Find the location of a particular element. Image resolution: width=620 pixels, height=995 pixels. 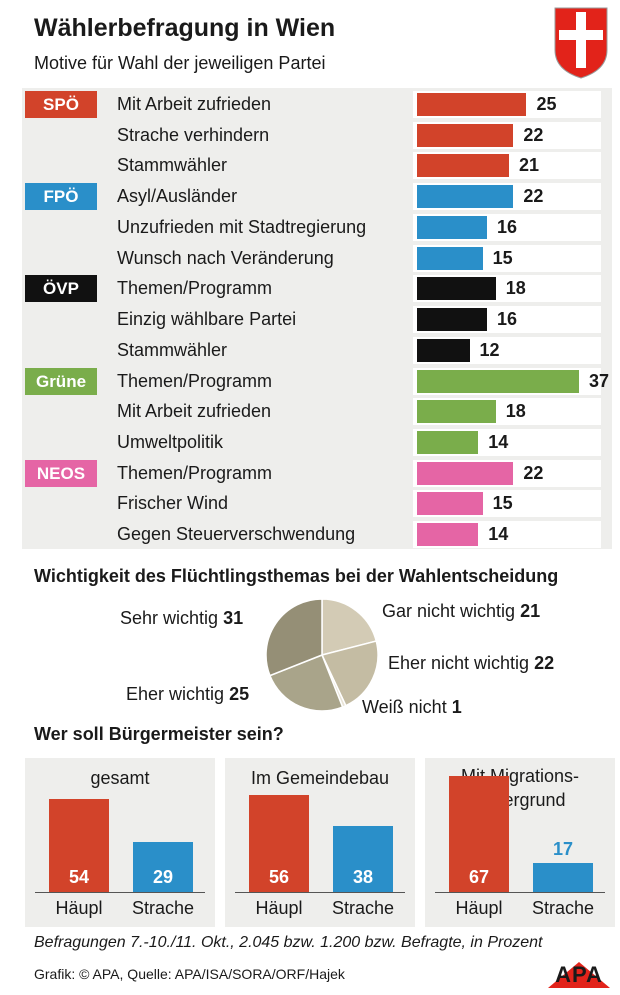

mayor-chart-title: Wer soll Bürgermeister sein? is located at coordinates (159, 734).